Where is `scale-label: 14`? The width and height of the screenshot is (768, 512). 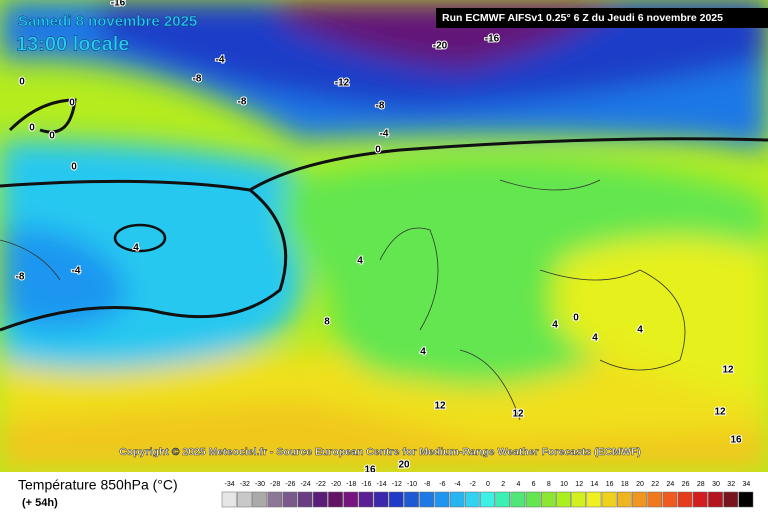 scale-label: 14 is located at coordinates (595, 484).